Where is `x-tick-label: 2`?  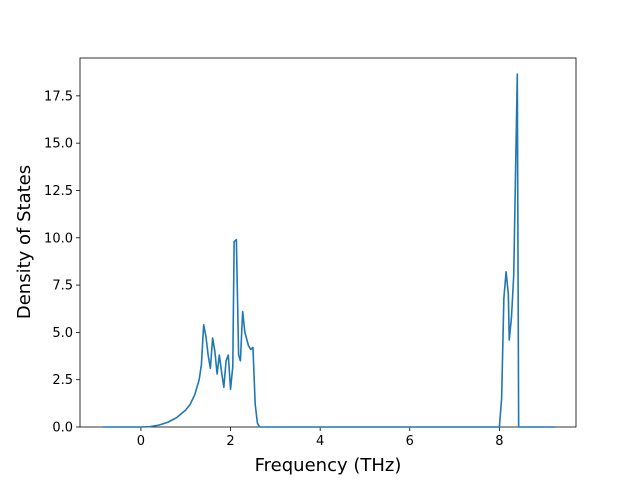
x-tick-label: 2 is located at coordinates (230, 441).